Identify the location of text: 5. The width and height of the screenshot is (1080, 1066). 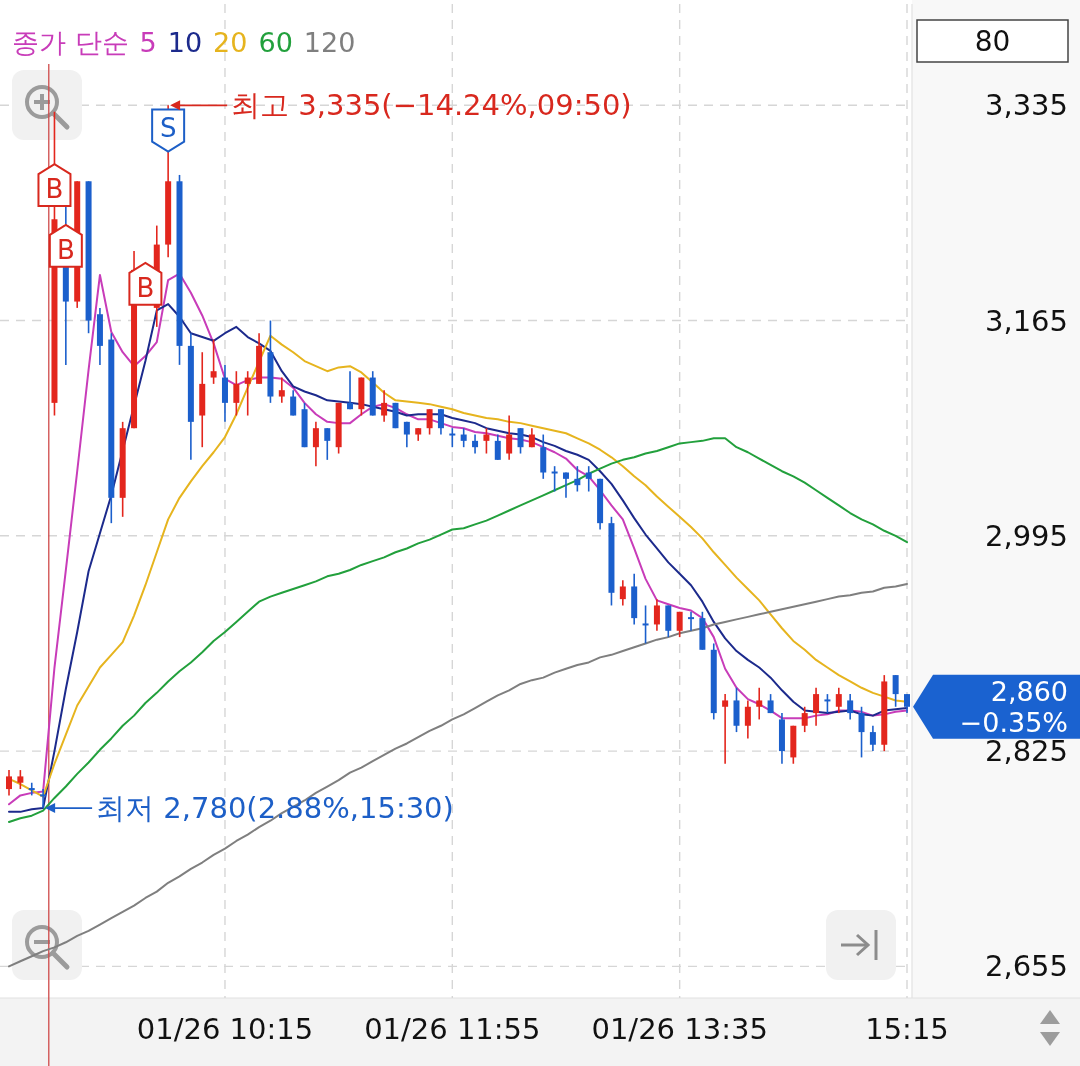
(148, 42).